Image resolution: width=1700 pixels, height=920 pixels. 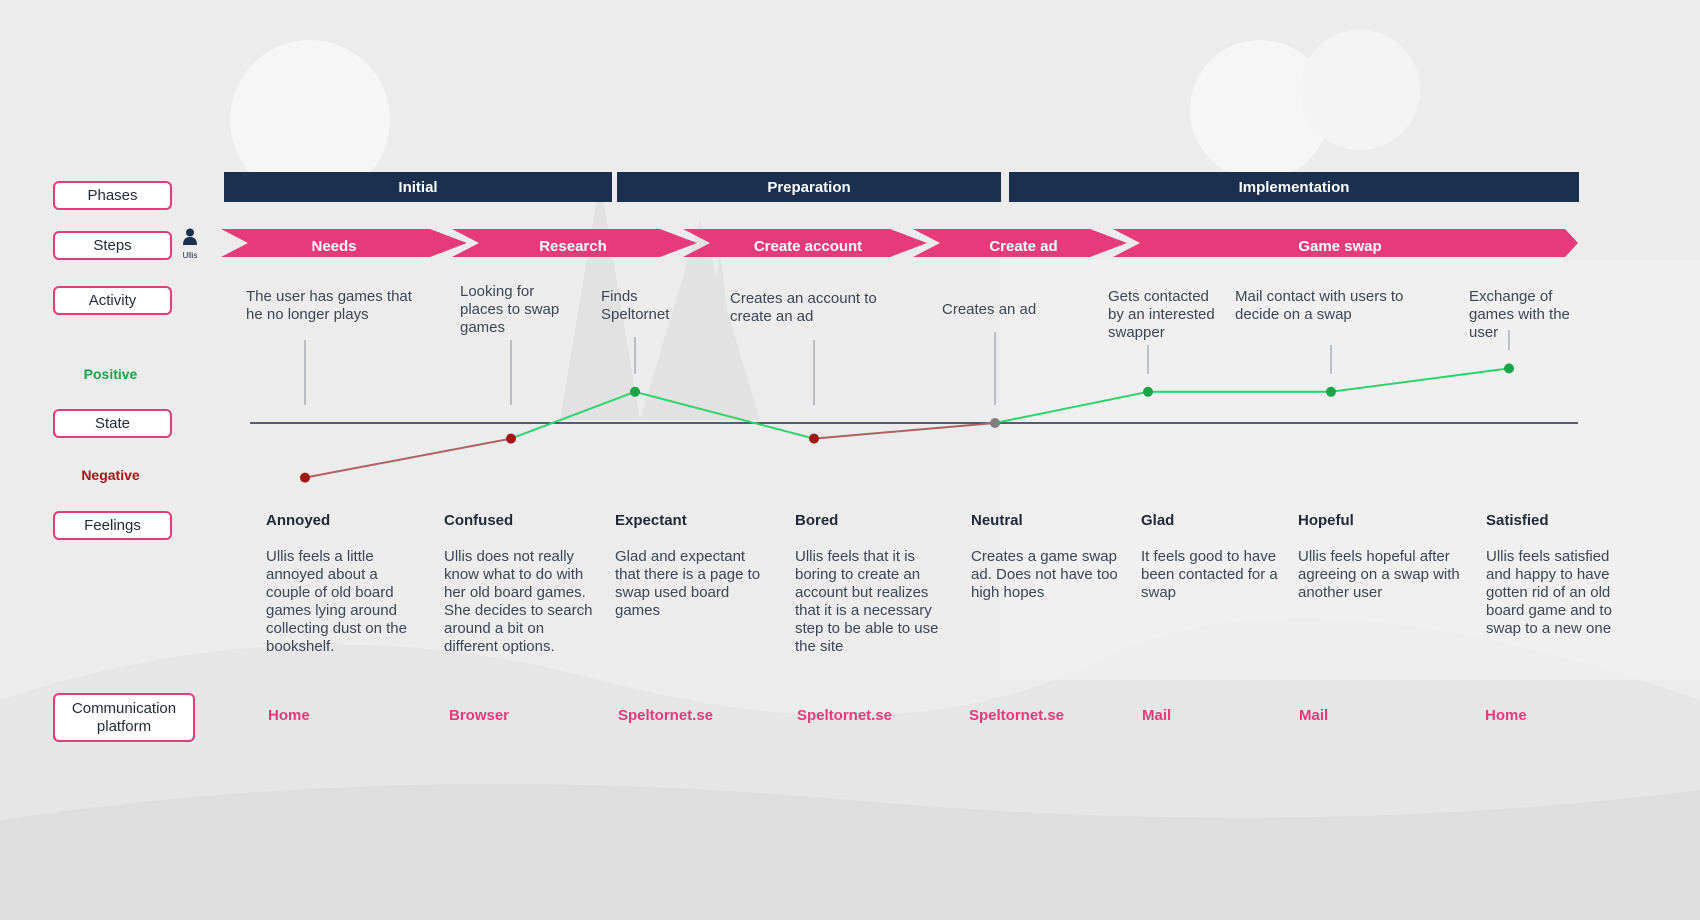 I want to click on feeling-title-7: Hopeful, so click(x=1326, y=520).